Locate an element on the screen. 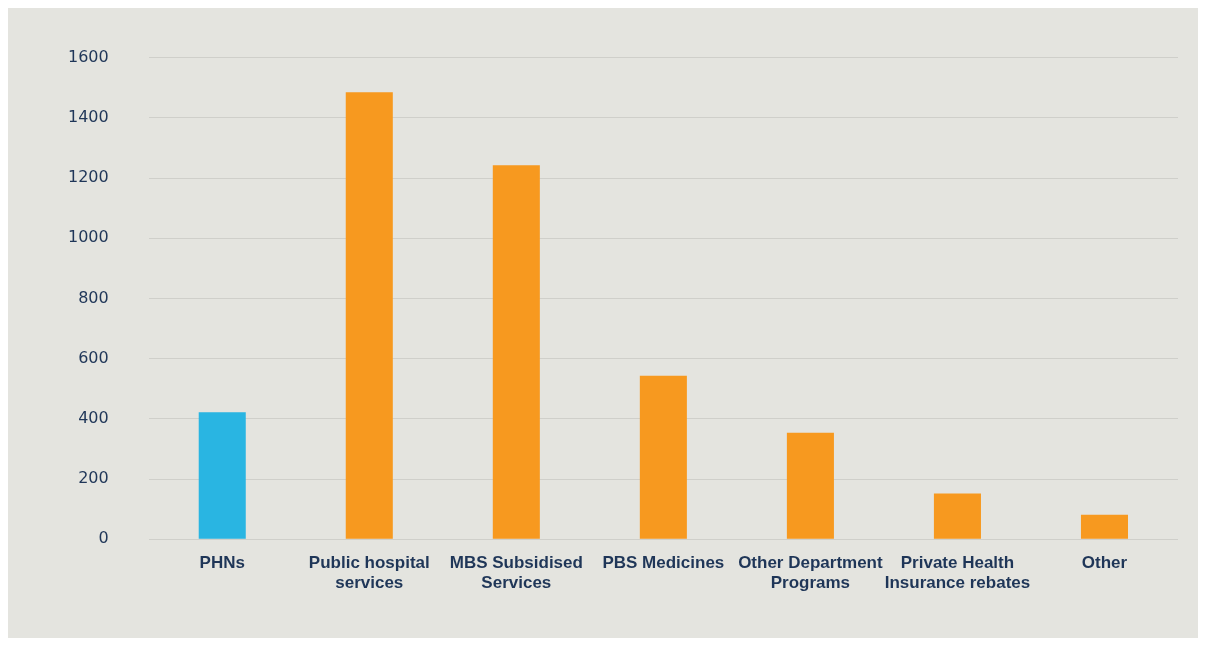 This screenshot has height=646, width=1206. x-tick-label: Private Health Insurance rebates is located at coordinates (957, 573).